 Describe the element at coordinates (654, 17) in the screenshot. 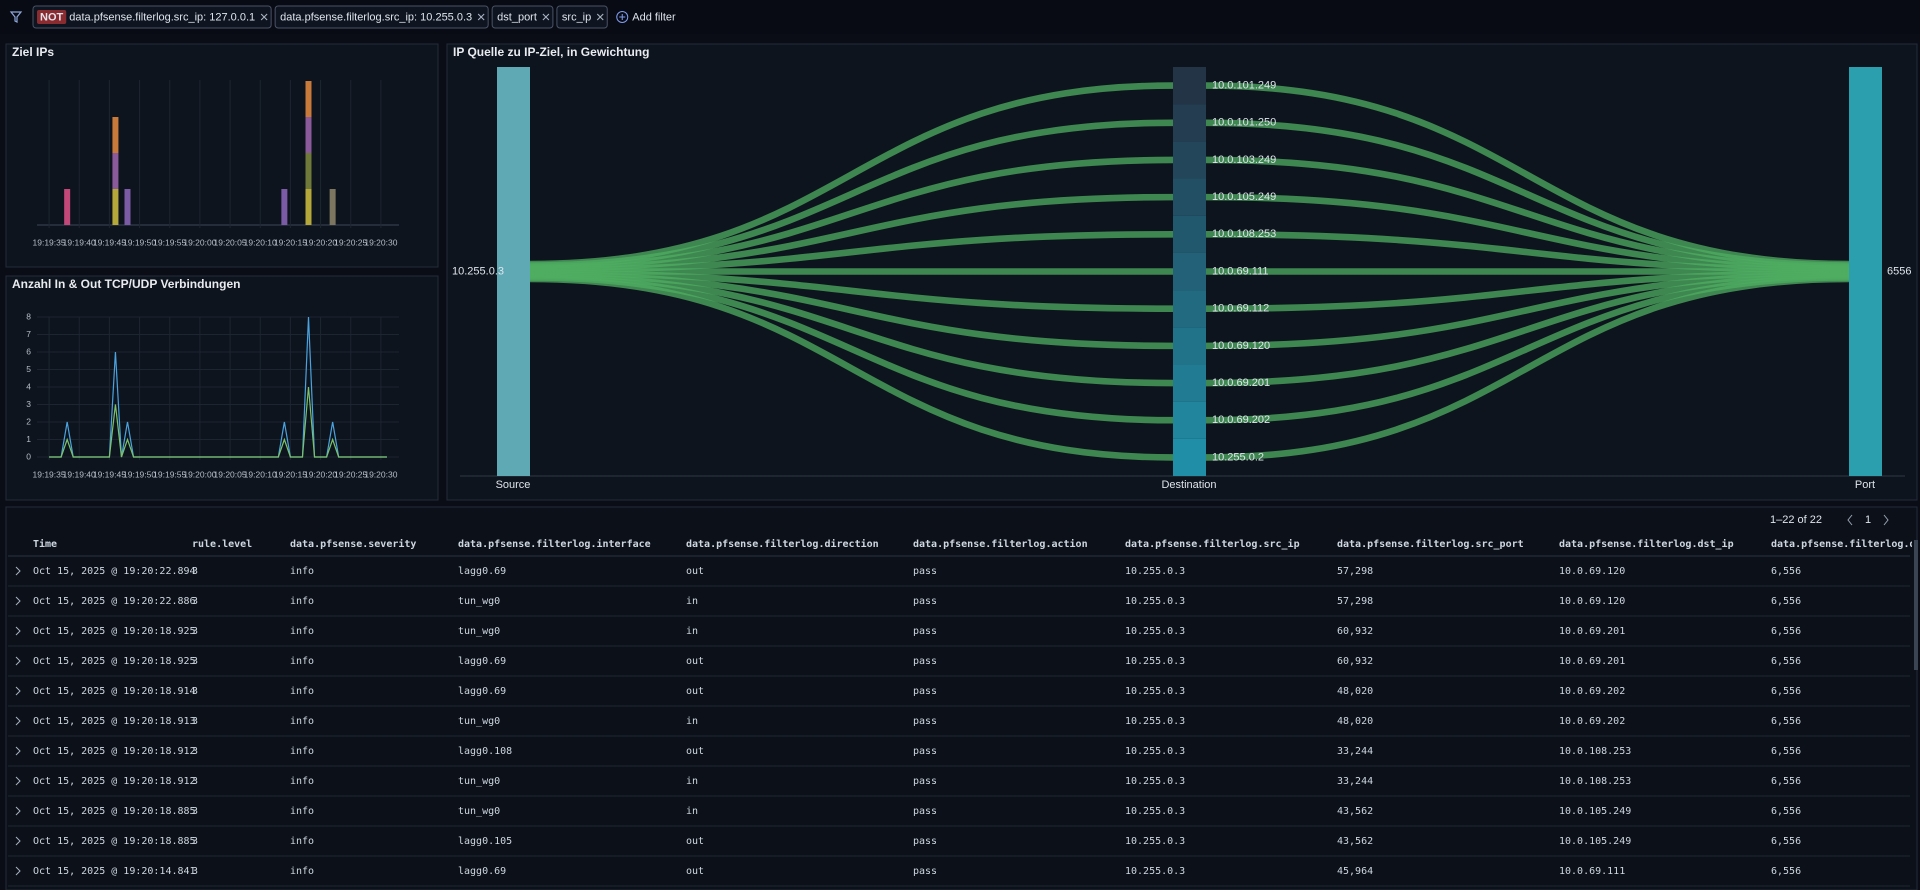

I see `add-filter: Add filter` at that location.